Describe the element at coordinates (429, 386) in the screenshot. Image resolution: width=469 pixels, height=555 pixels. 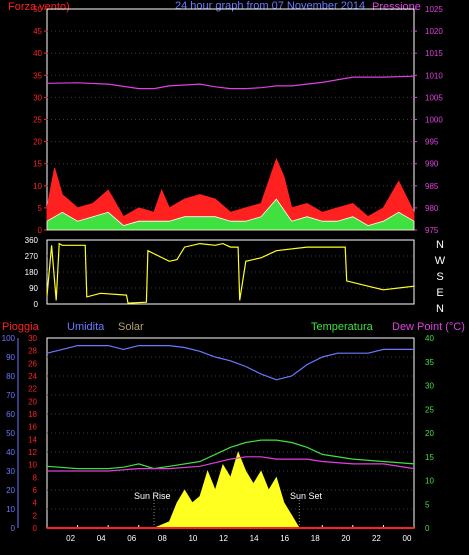
I see `temperature-tick-label: 30` at that location.